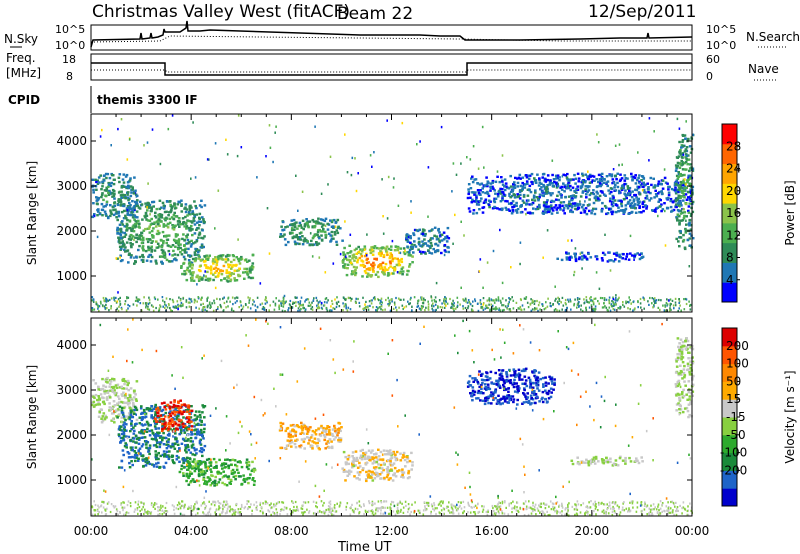 The height and width of the screenshot is (554, 800). Describe the element at coordinates (733, 169) in the screenshot. I see `colorbar-tick-label: 24` at that location.